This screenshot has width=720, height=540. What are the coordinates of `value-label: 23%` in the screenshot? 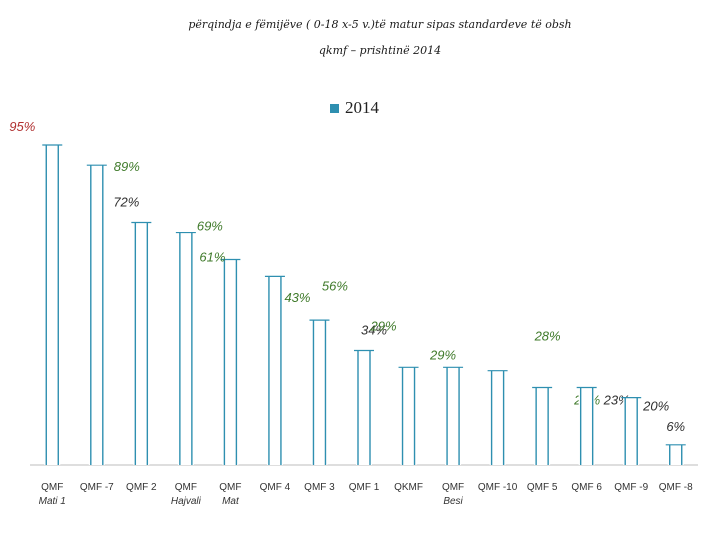 It's located at (616, 400).